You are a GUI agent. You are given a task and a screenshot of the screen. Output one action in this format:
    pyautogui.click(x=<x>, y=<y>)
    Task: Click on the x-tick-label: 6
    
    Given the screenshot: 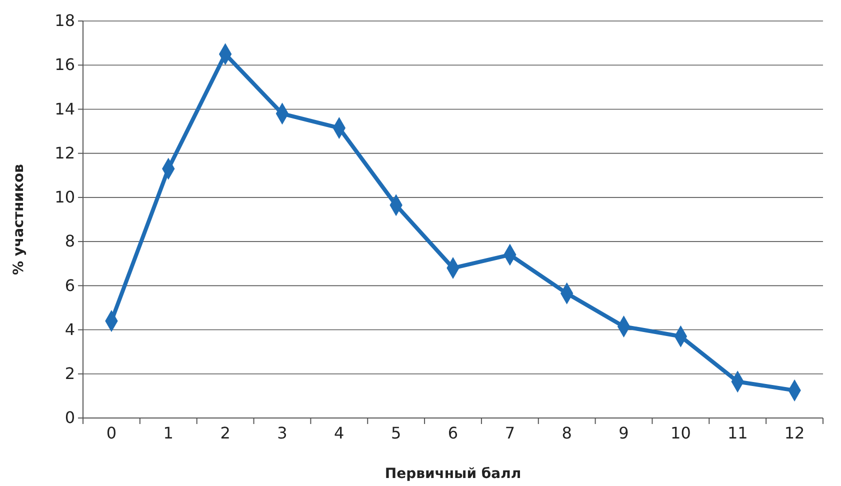 What is the action you would take?
    pyautogui.click(x=453, y=433)
    